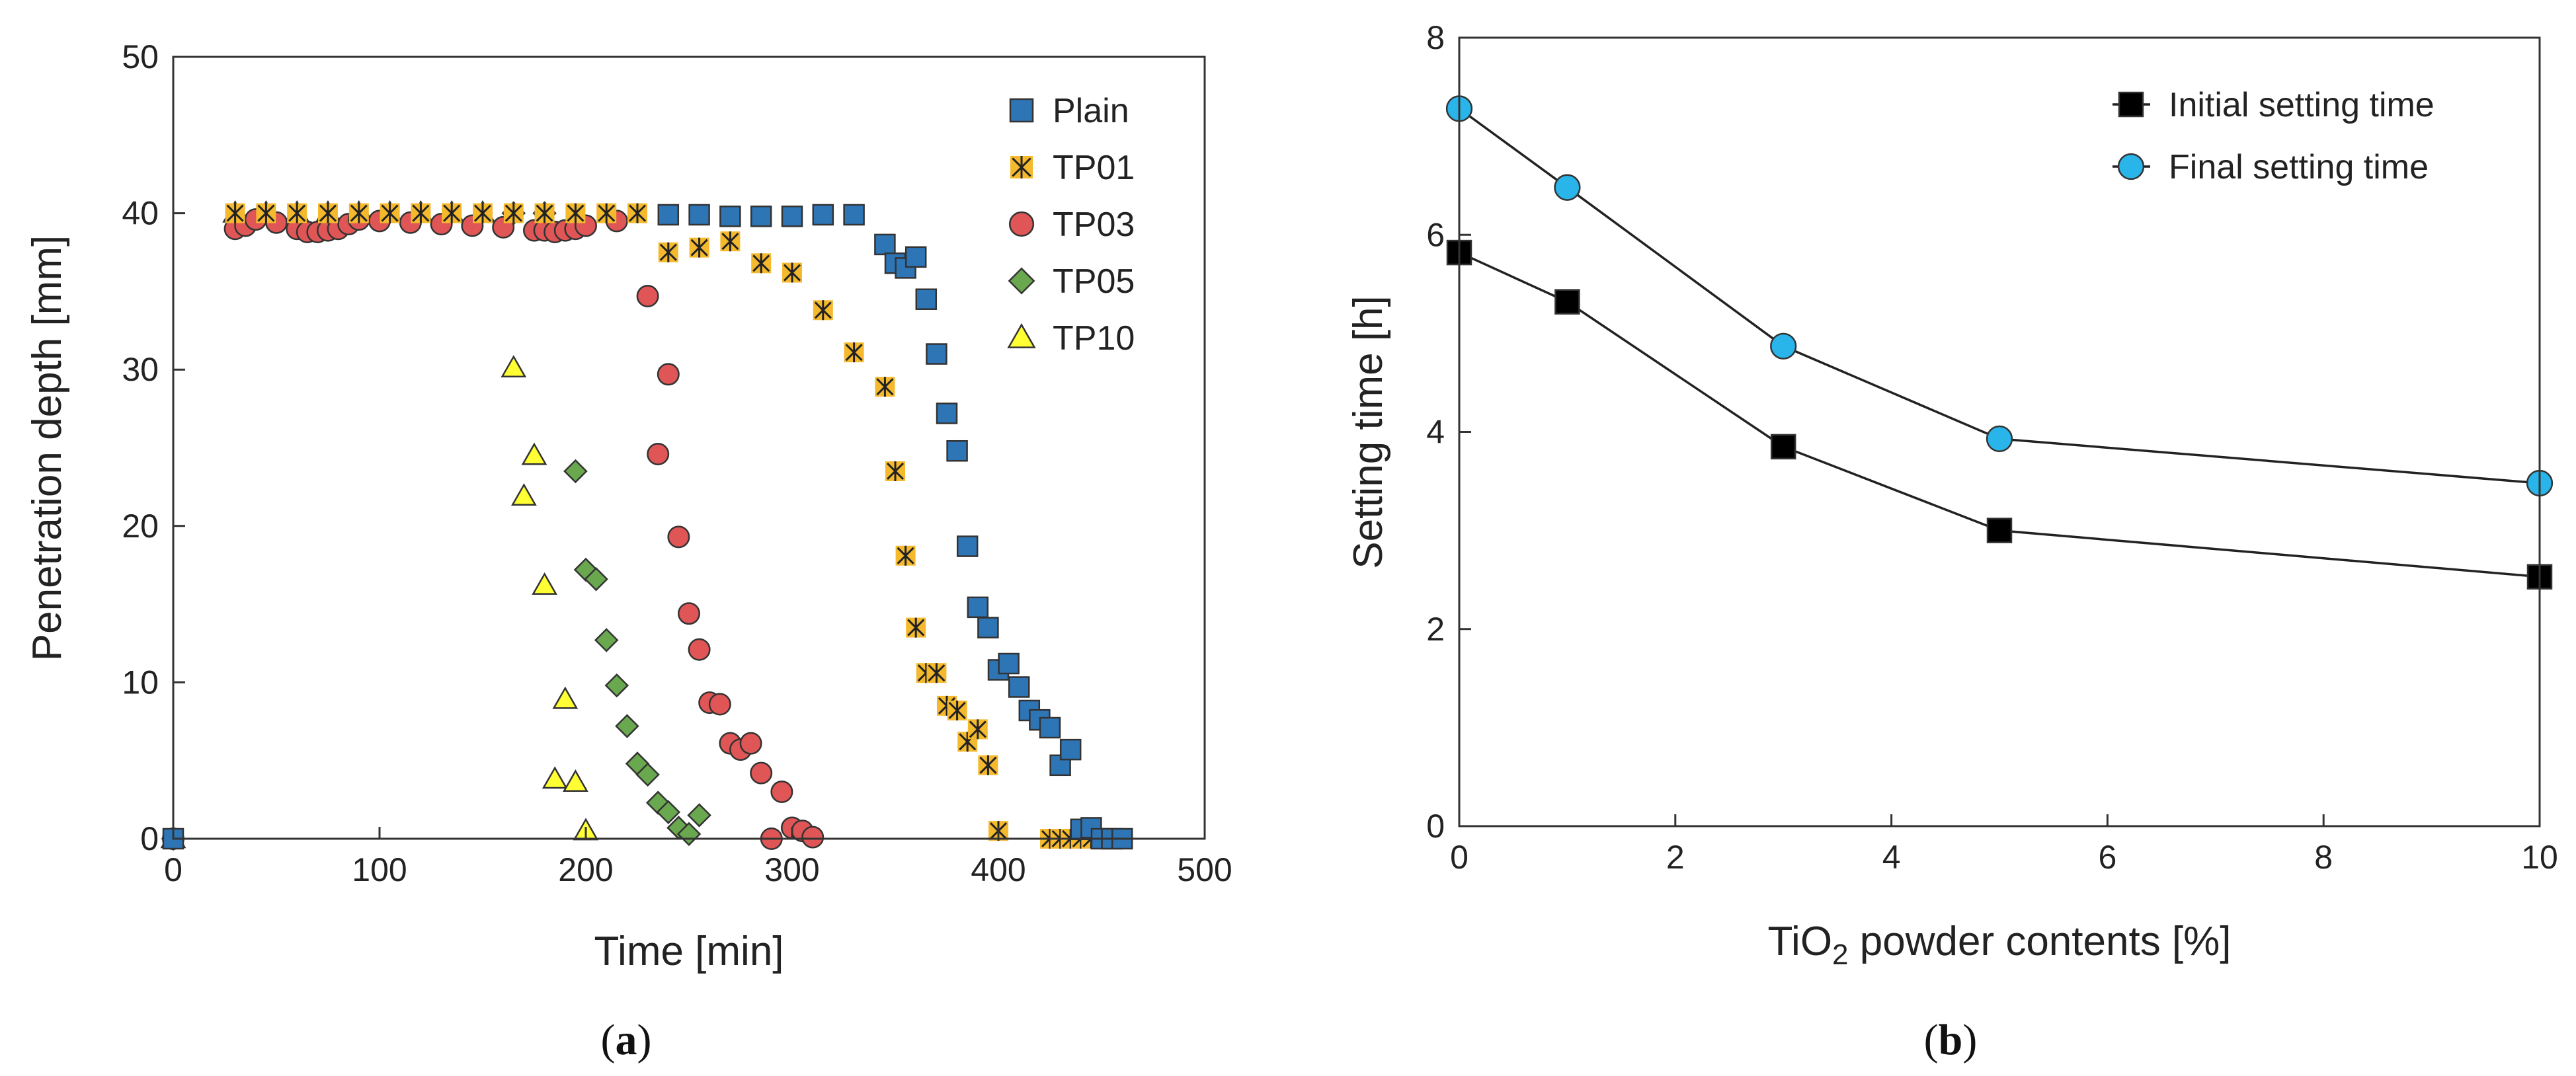 The image size is (2576, 1076). I want to click on legend-label: TP01, so click(1094, 168).